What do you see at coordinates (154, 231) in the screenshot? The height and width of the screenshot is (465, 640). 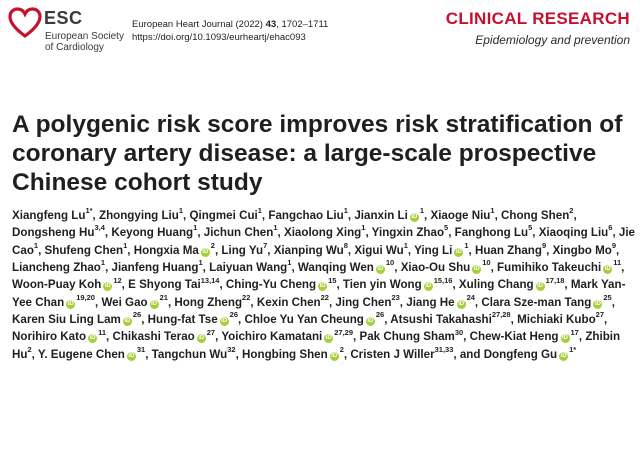 I see `author-item: Keyong Huang1` at bounding box center [154, 231].